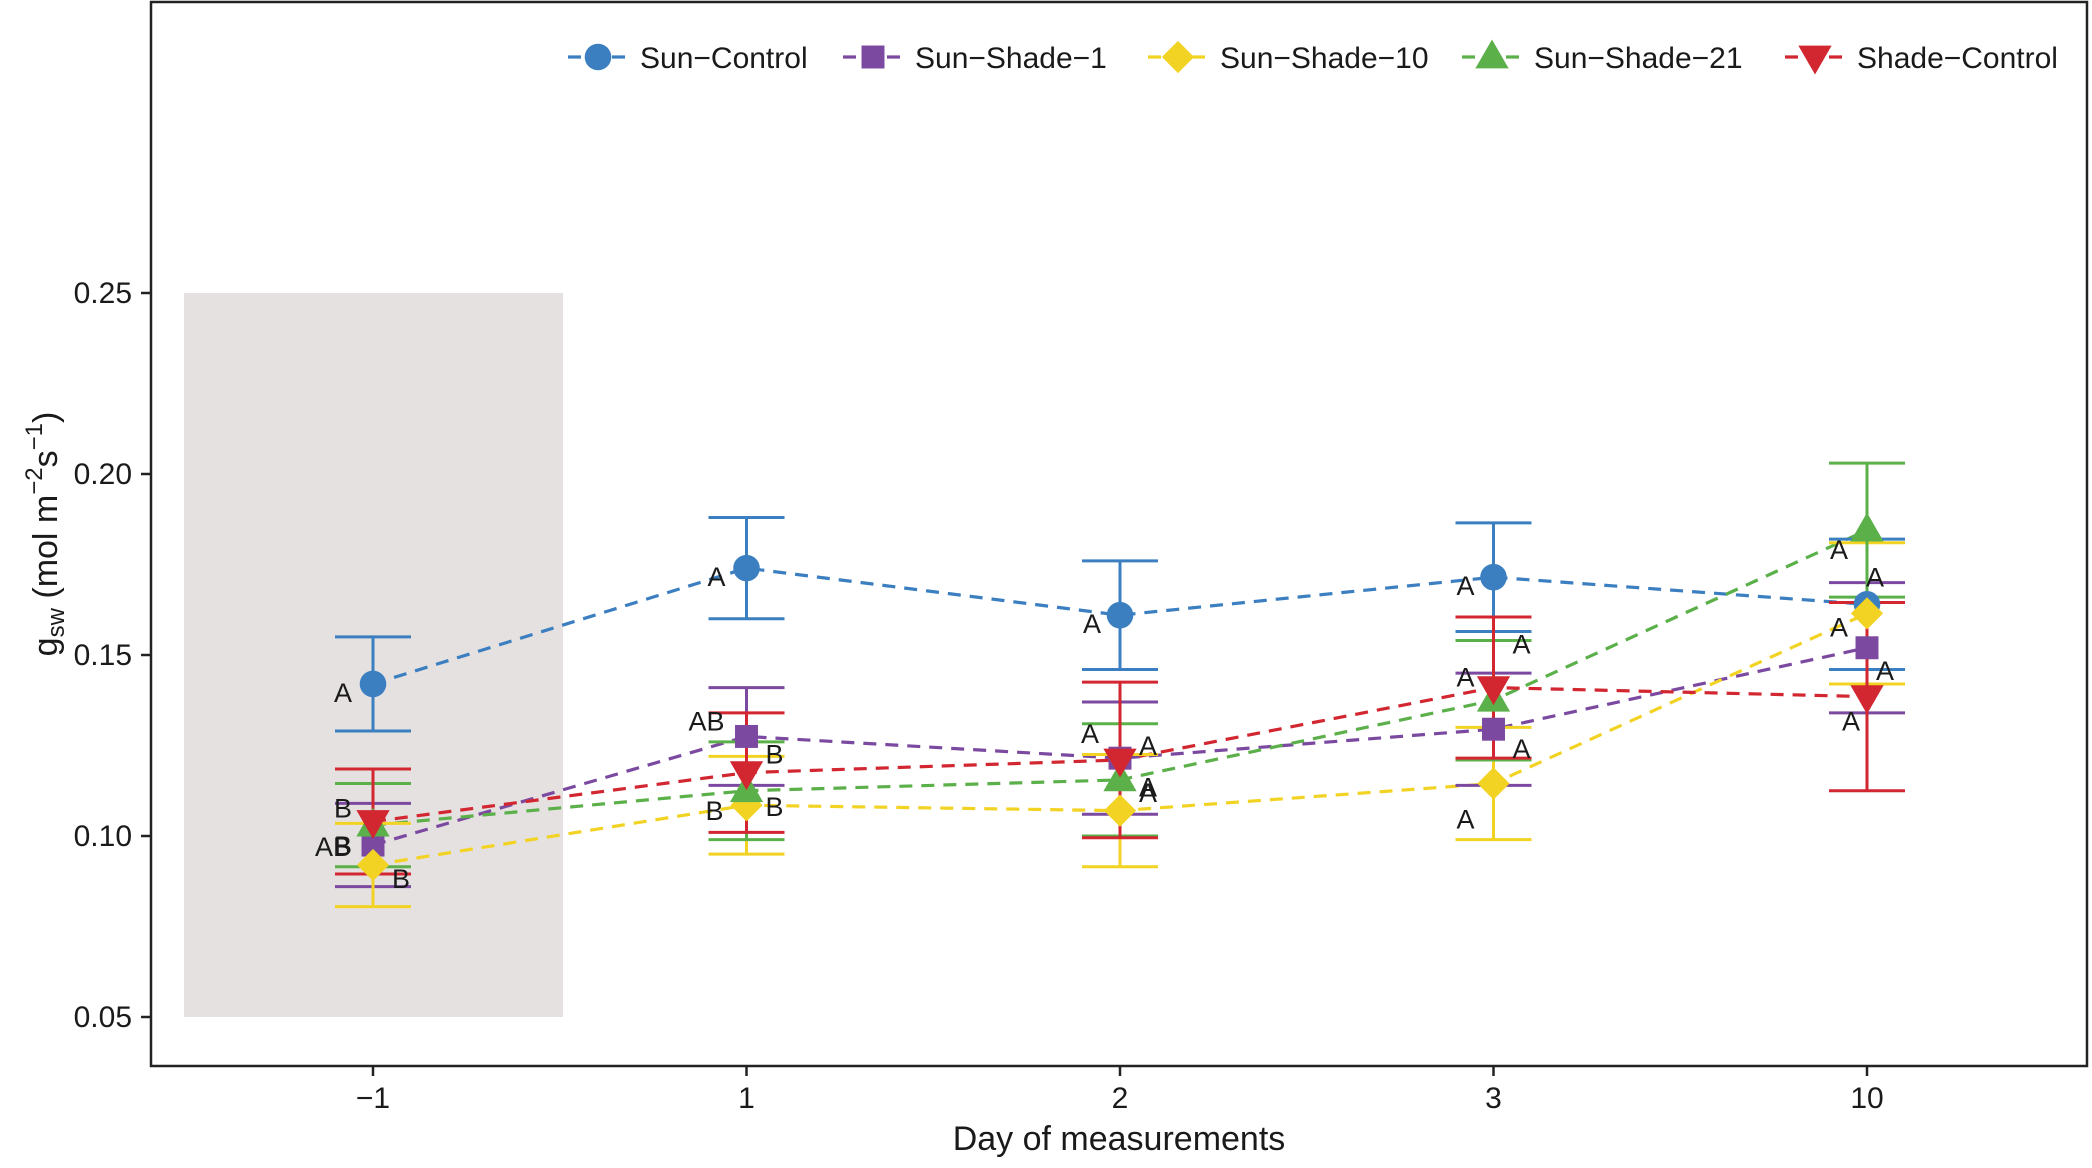 The width and height of the screenshot is (2092, 1168). I want to click on legend-label: Sun−Control, so click(724, 58).